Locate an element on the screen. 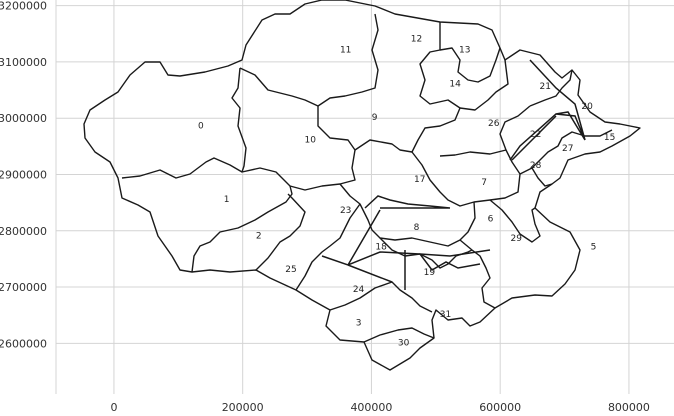 This screenshot has width=674, height=416. region-label-17: 17 is located at coordinates (419, 180).